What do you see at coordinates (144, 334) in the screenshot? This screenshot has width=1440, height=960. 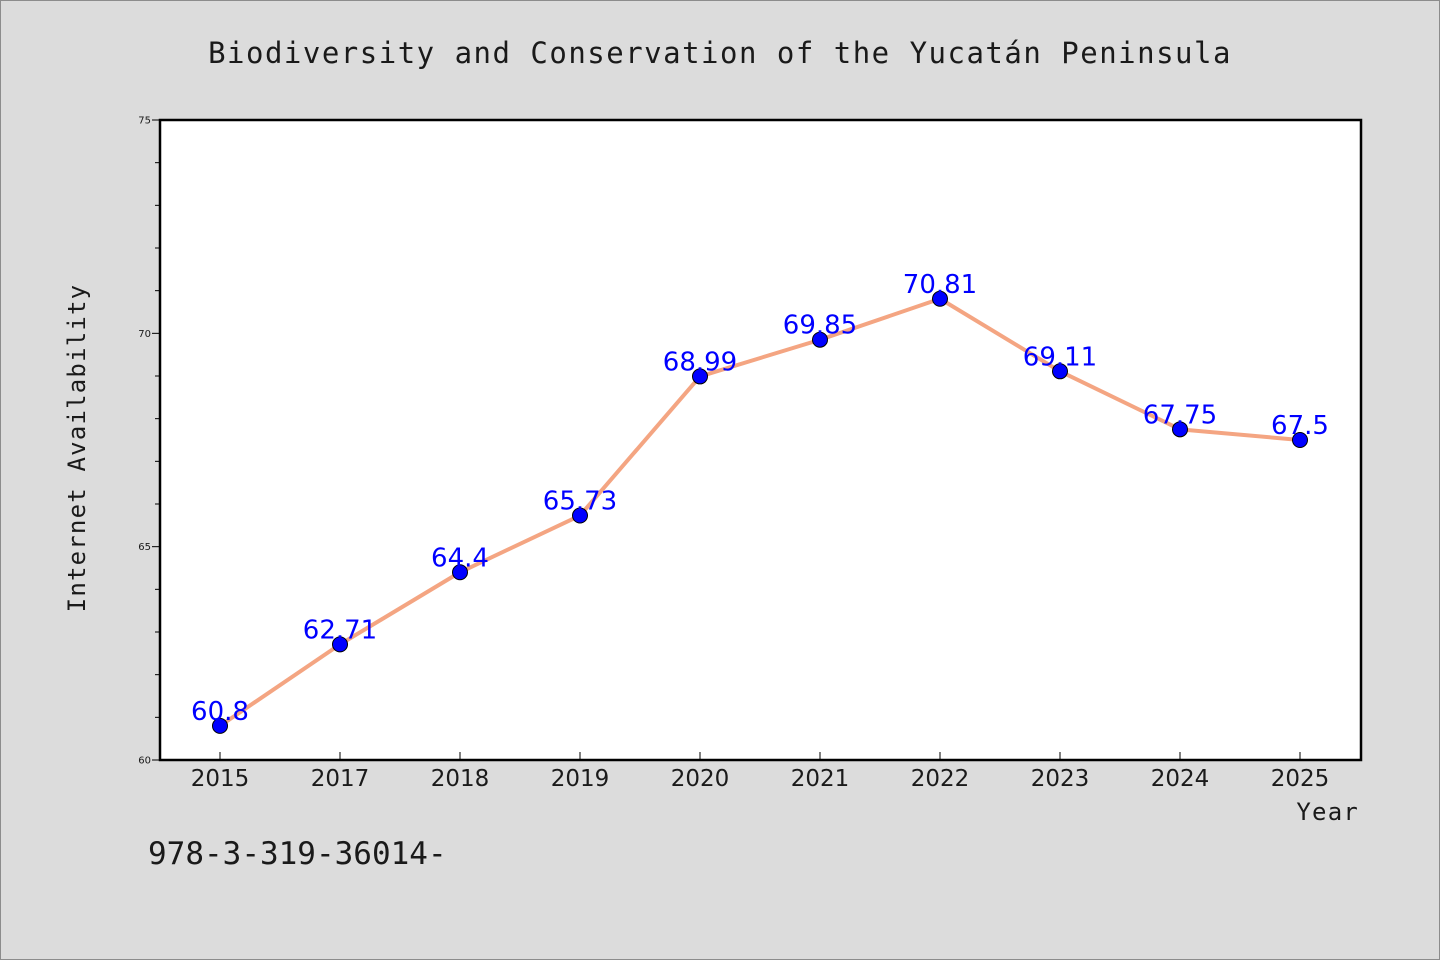 I see `y-tick-label: 70` at bounding box center [144, 334].